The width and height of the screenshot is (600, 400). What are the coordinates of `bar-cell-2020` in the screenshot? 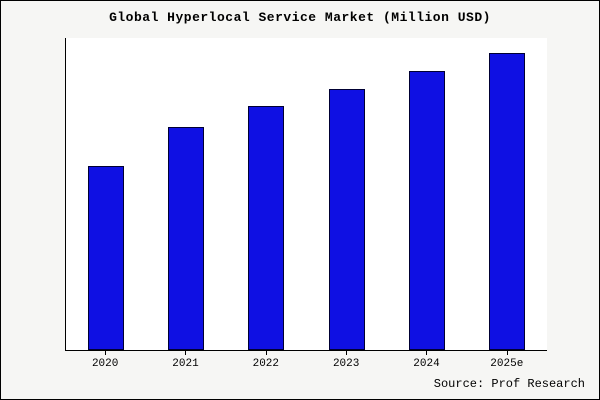 It's located at (106, 194).